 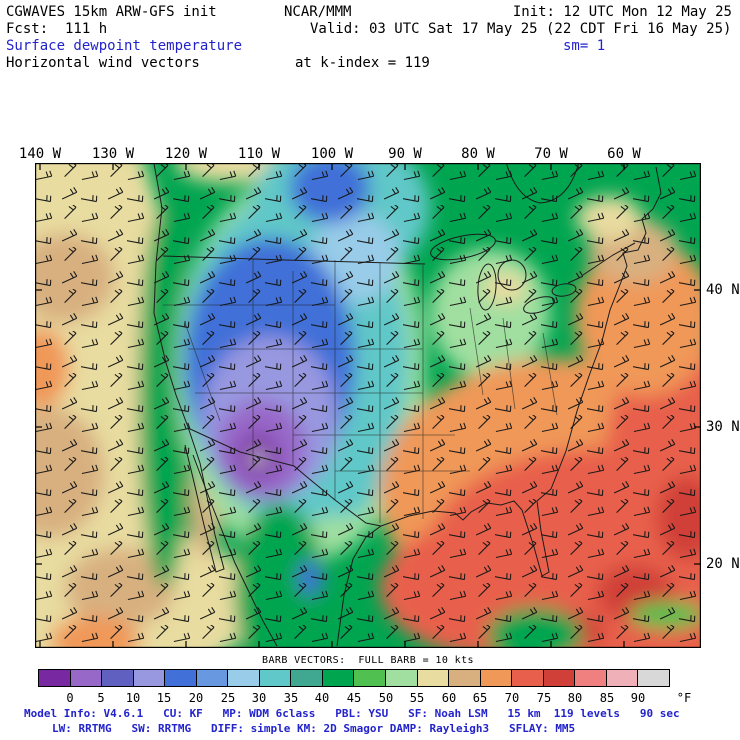 I want to click on smoothing-label: sm= 1, so click(x=584, y=46).